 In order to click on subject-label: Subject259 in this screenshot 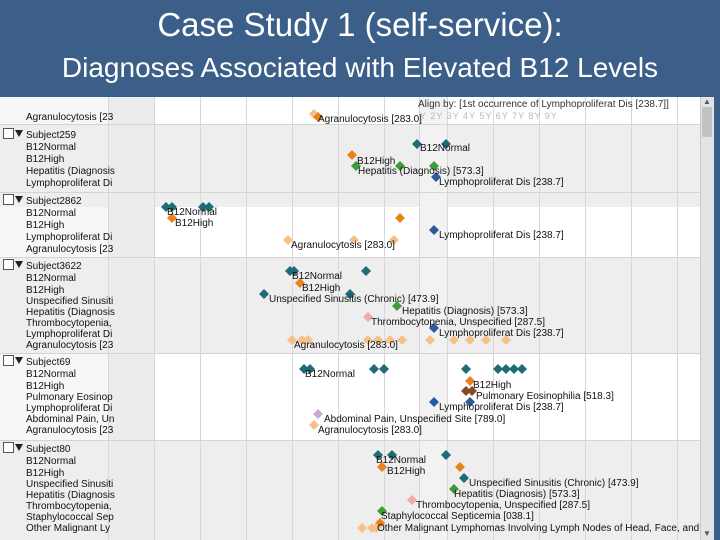, I will do `click(51, 135)`.